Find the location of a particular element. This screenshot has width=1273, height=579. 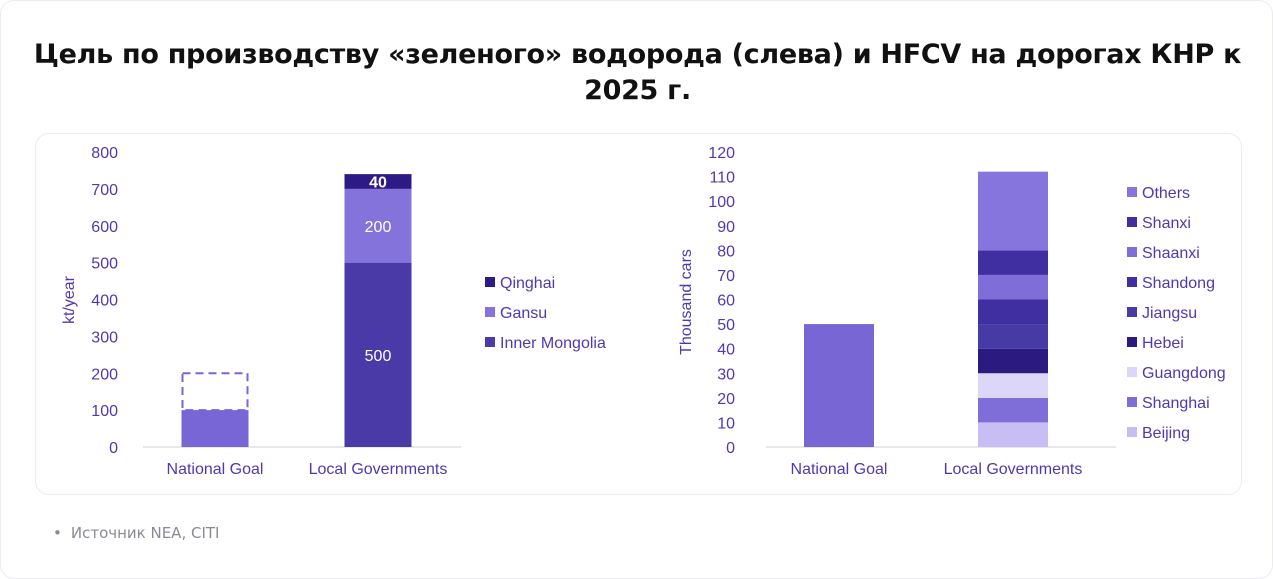

right-legend-label: Shandong is located at coordinates (1178, 283).